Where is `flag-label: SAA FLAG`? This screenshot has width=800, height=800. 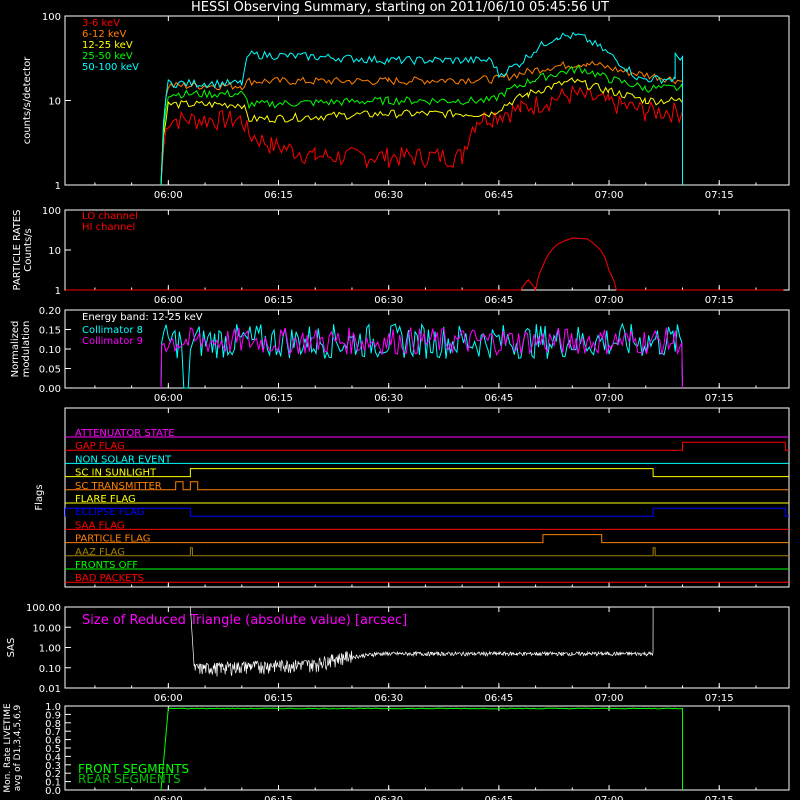
flag-label: SAA FLAG is located at coordinates (100, 525).